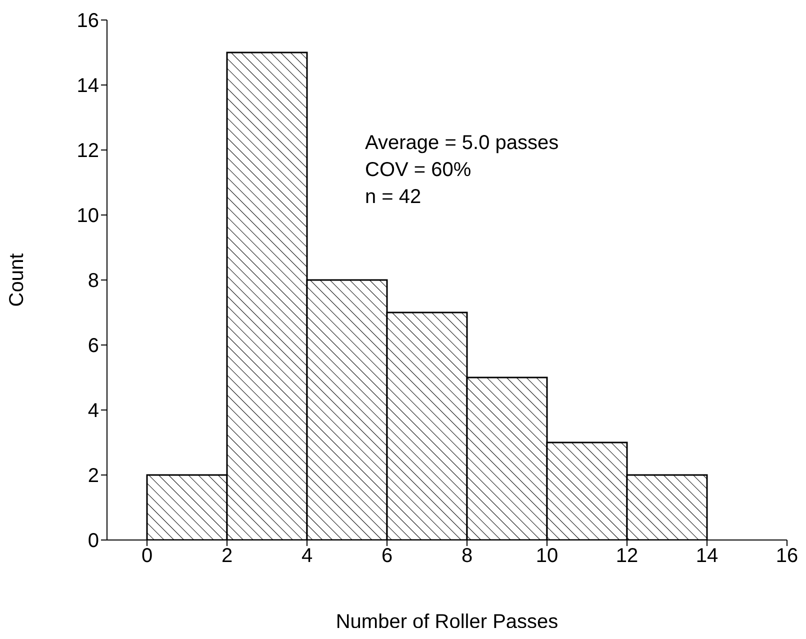  What do you see at coordinates (93, 476) in the screenshot?
I see `y-tick-label: 2` at bounding box center [93, 476].